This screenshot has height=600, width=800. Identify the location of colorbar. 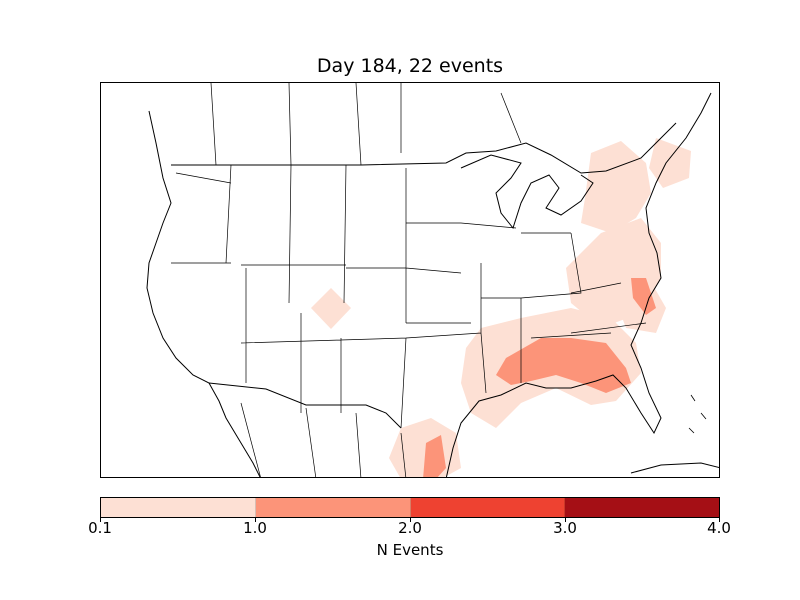
(410, 507).